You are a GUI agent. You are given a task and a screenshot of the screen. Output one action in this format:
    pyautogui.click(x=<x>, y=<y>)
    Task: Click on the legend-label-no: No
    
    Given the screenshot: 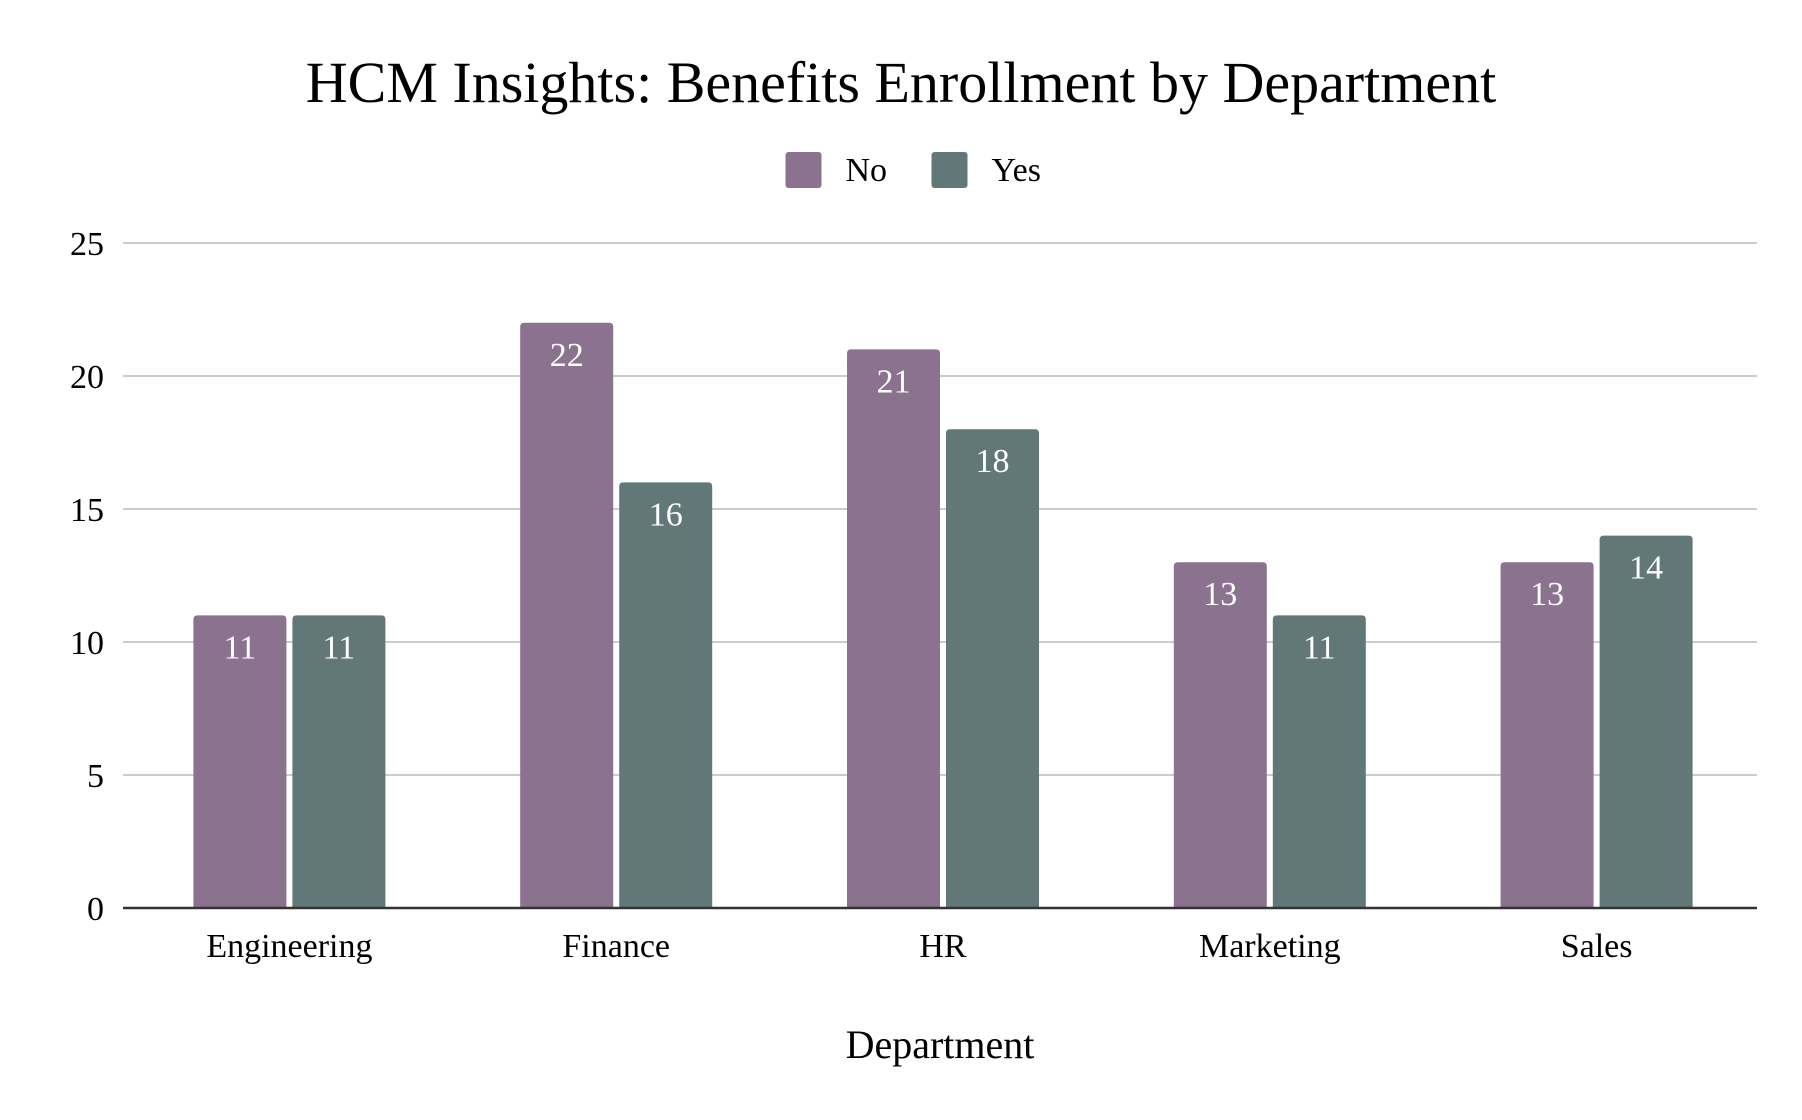 What is the action you would take?
    pyautogui.click(x=867, y=170)
    